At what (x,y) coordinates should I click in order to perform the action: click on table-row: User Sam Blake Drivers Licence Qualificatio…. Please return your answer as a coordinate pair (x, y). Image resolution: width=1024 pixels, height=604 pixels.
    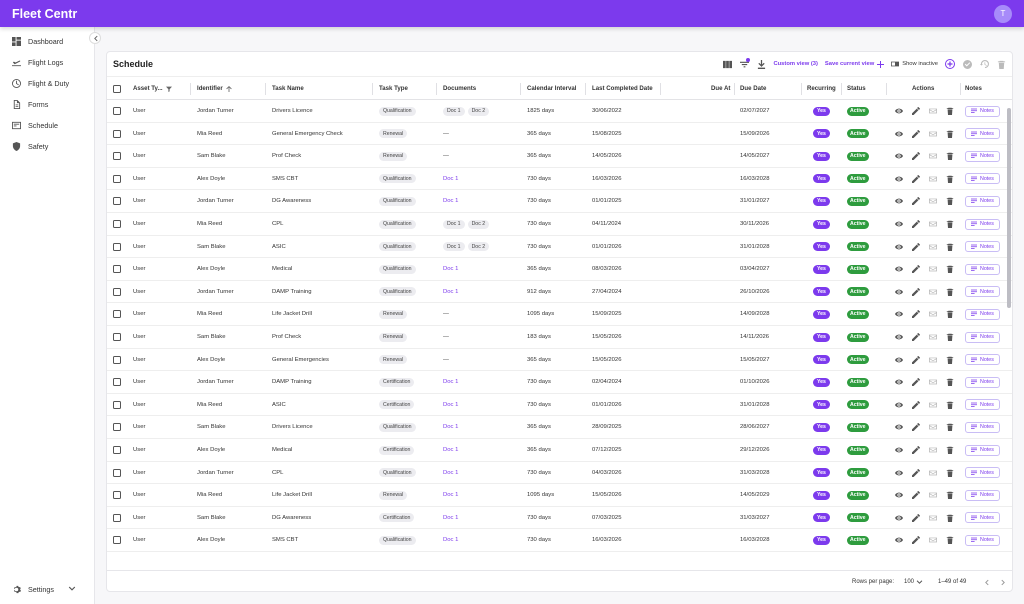
    Looking at the image, I should click on (559, 427).